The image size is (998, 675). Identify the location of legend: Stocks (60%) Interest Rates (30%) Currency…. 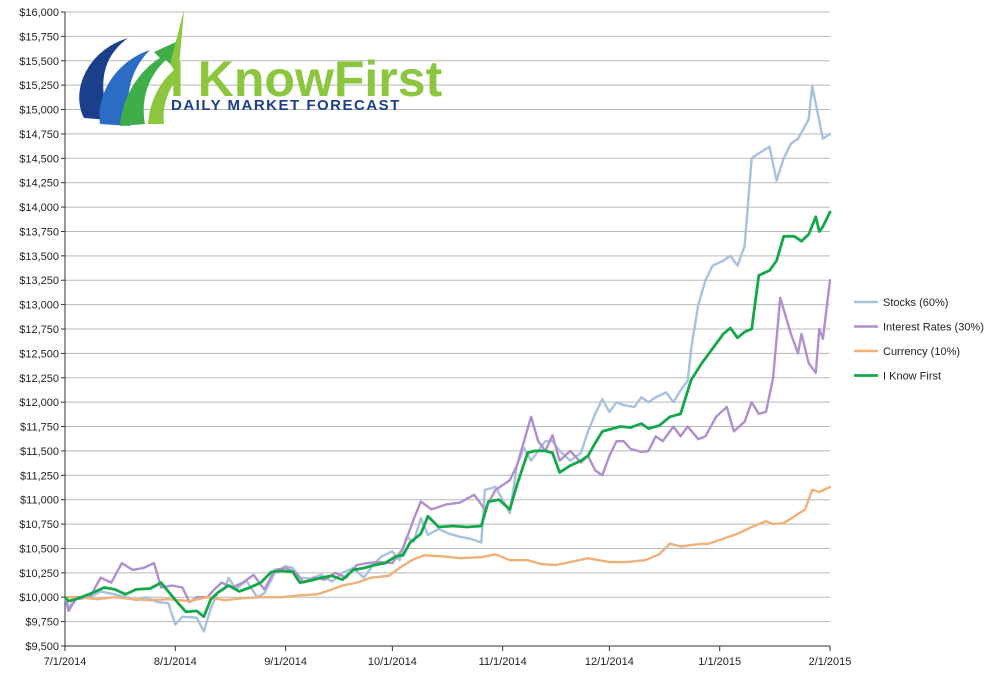
(919, 340).